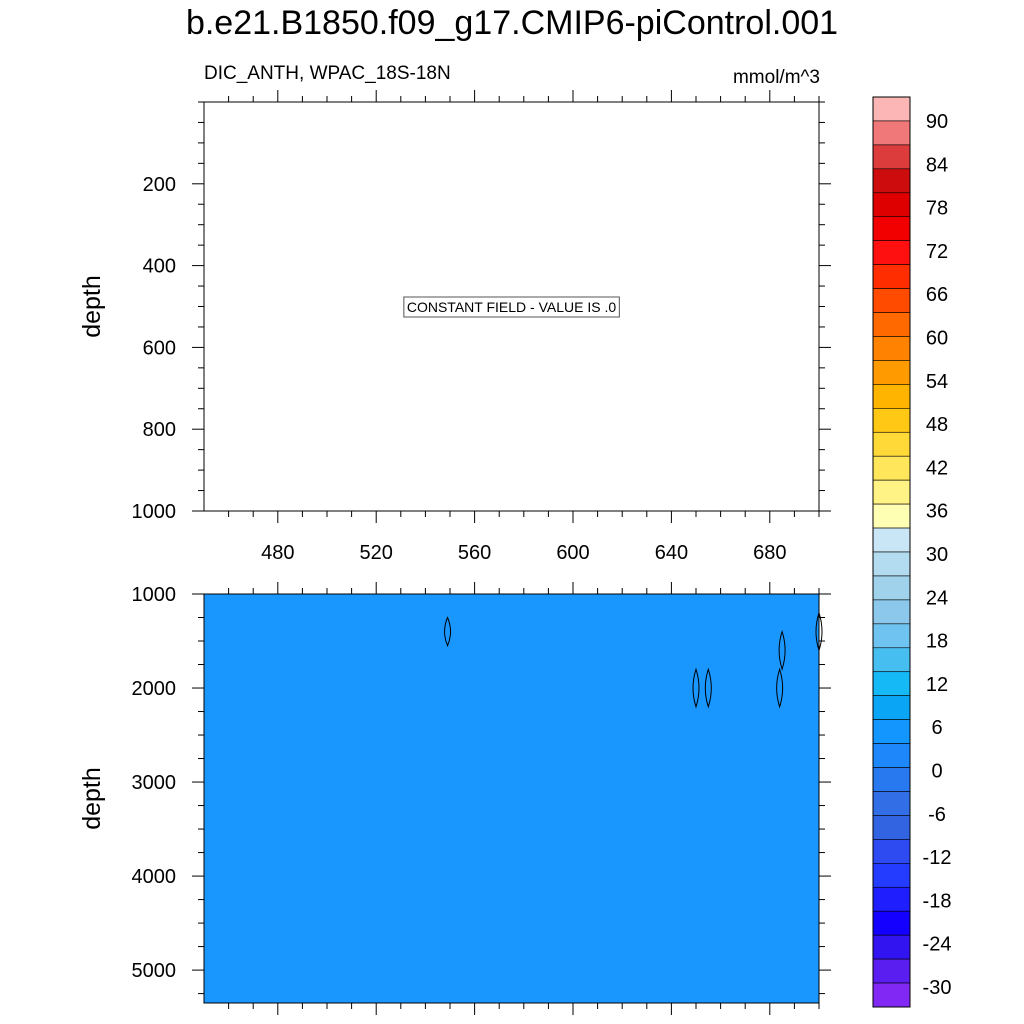  What do you see at coordinates (937, 339) in the screenshot?
I see `colorbar-label: 60` at bounding box center [937, 339].